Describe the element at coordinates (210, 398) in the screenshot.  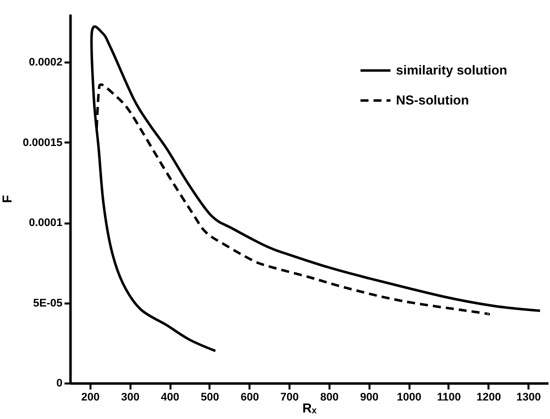
I see `x-tick-label: 500` at that location.